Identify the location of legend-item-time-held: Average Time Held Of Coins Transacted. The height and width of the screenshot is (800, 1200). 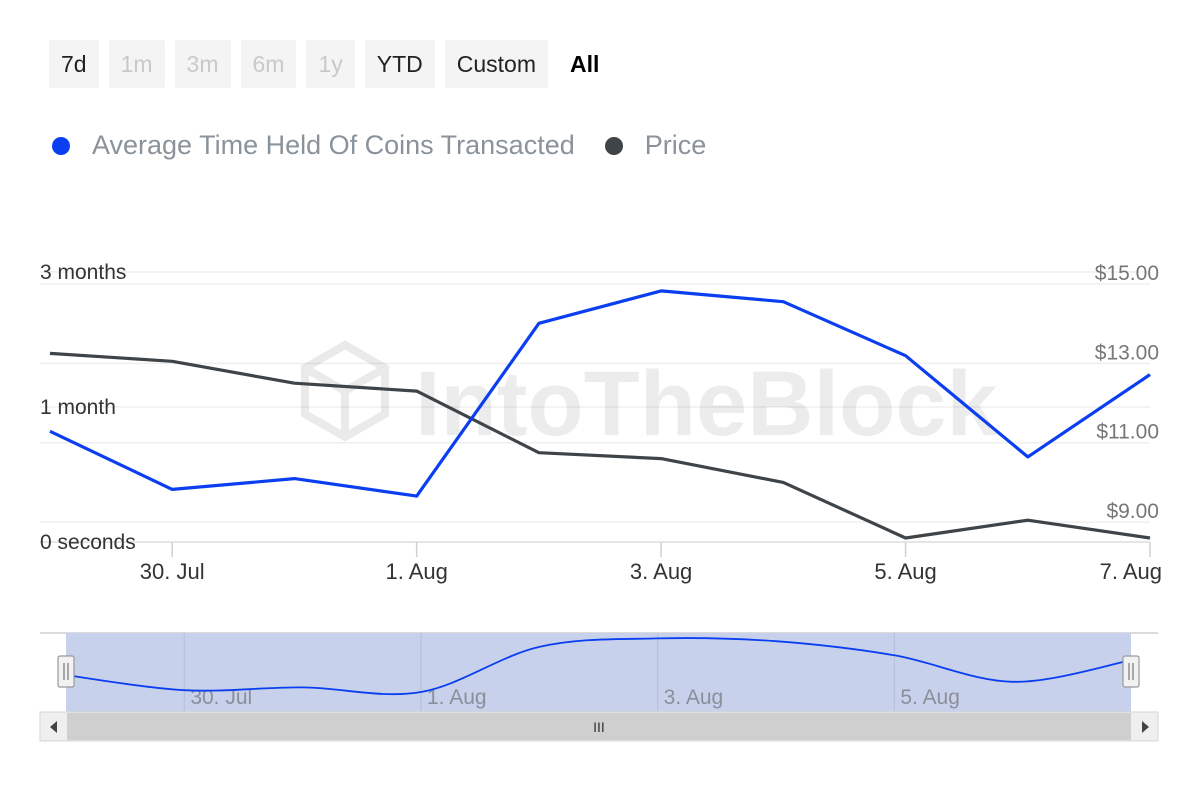
(313, 145).